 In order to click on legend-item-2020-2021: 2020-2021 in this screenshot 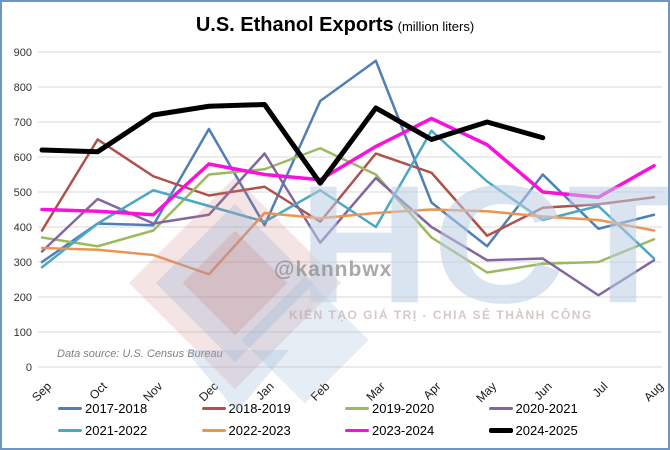, I will do `click(560, 408)`.